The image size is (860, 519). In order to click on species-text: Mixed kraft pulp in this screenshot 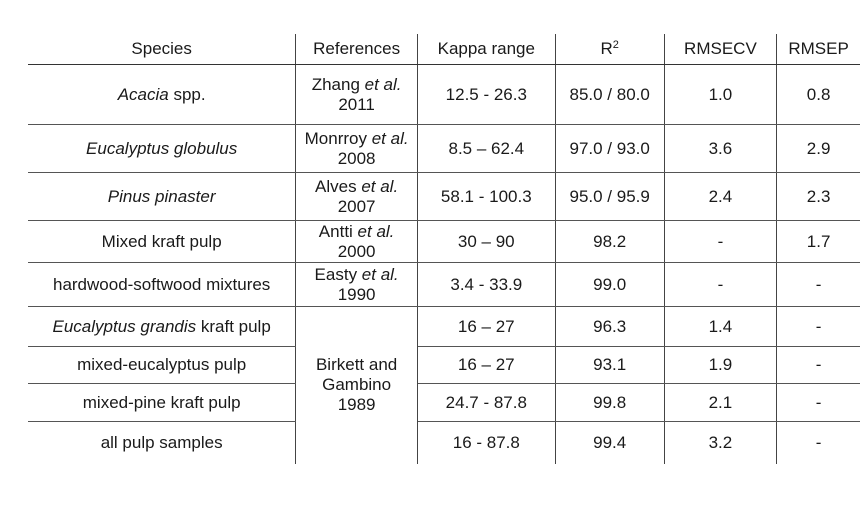, I will do `click(161, 241)`.